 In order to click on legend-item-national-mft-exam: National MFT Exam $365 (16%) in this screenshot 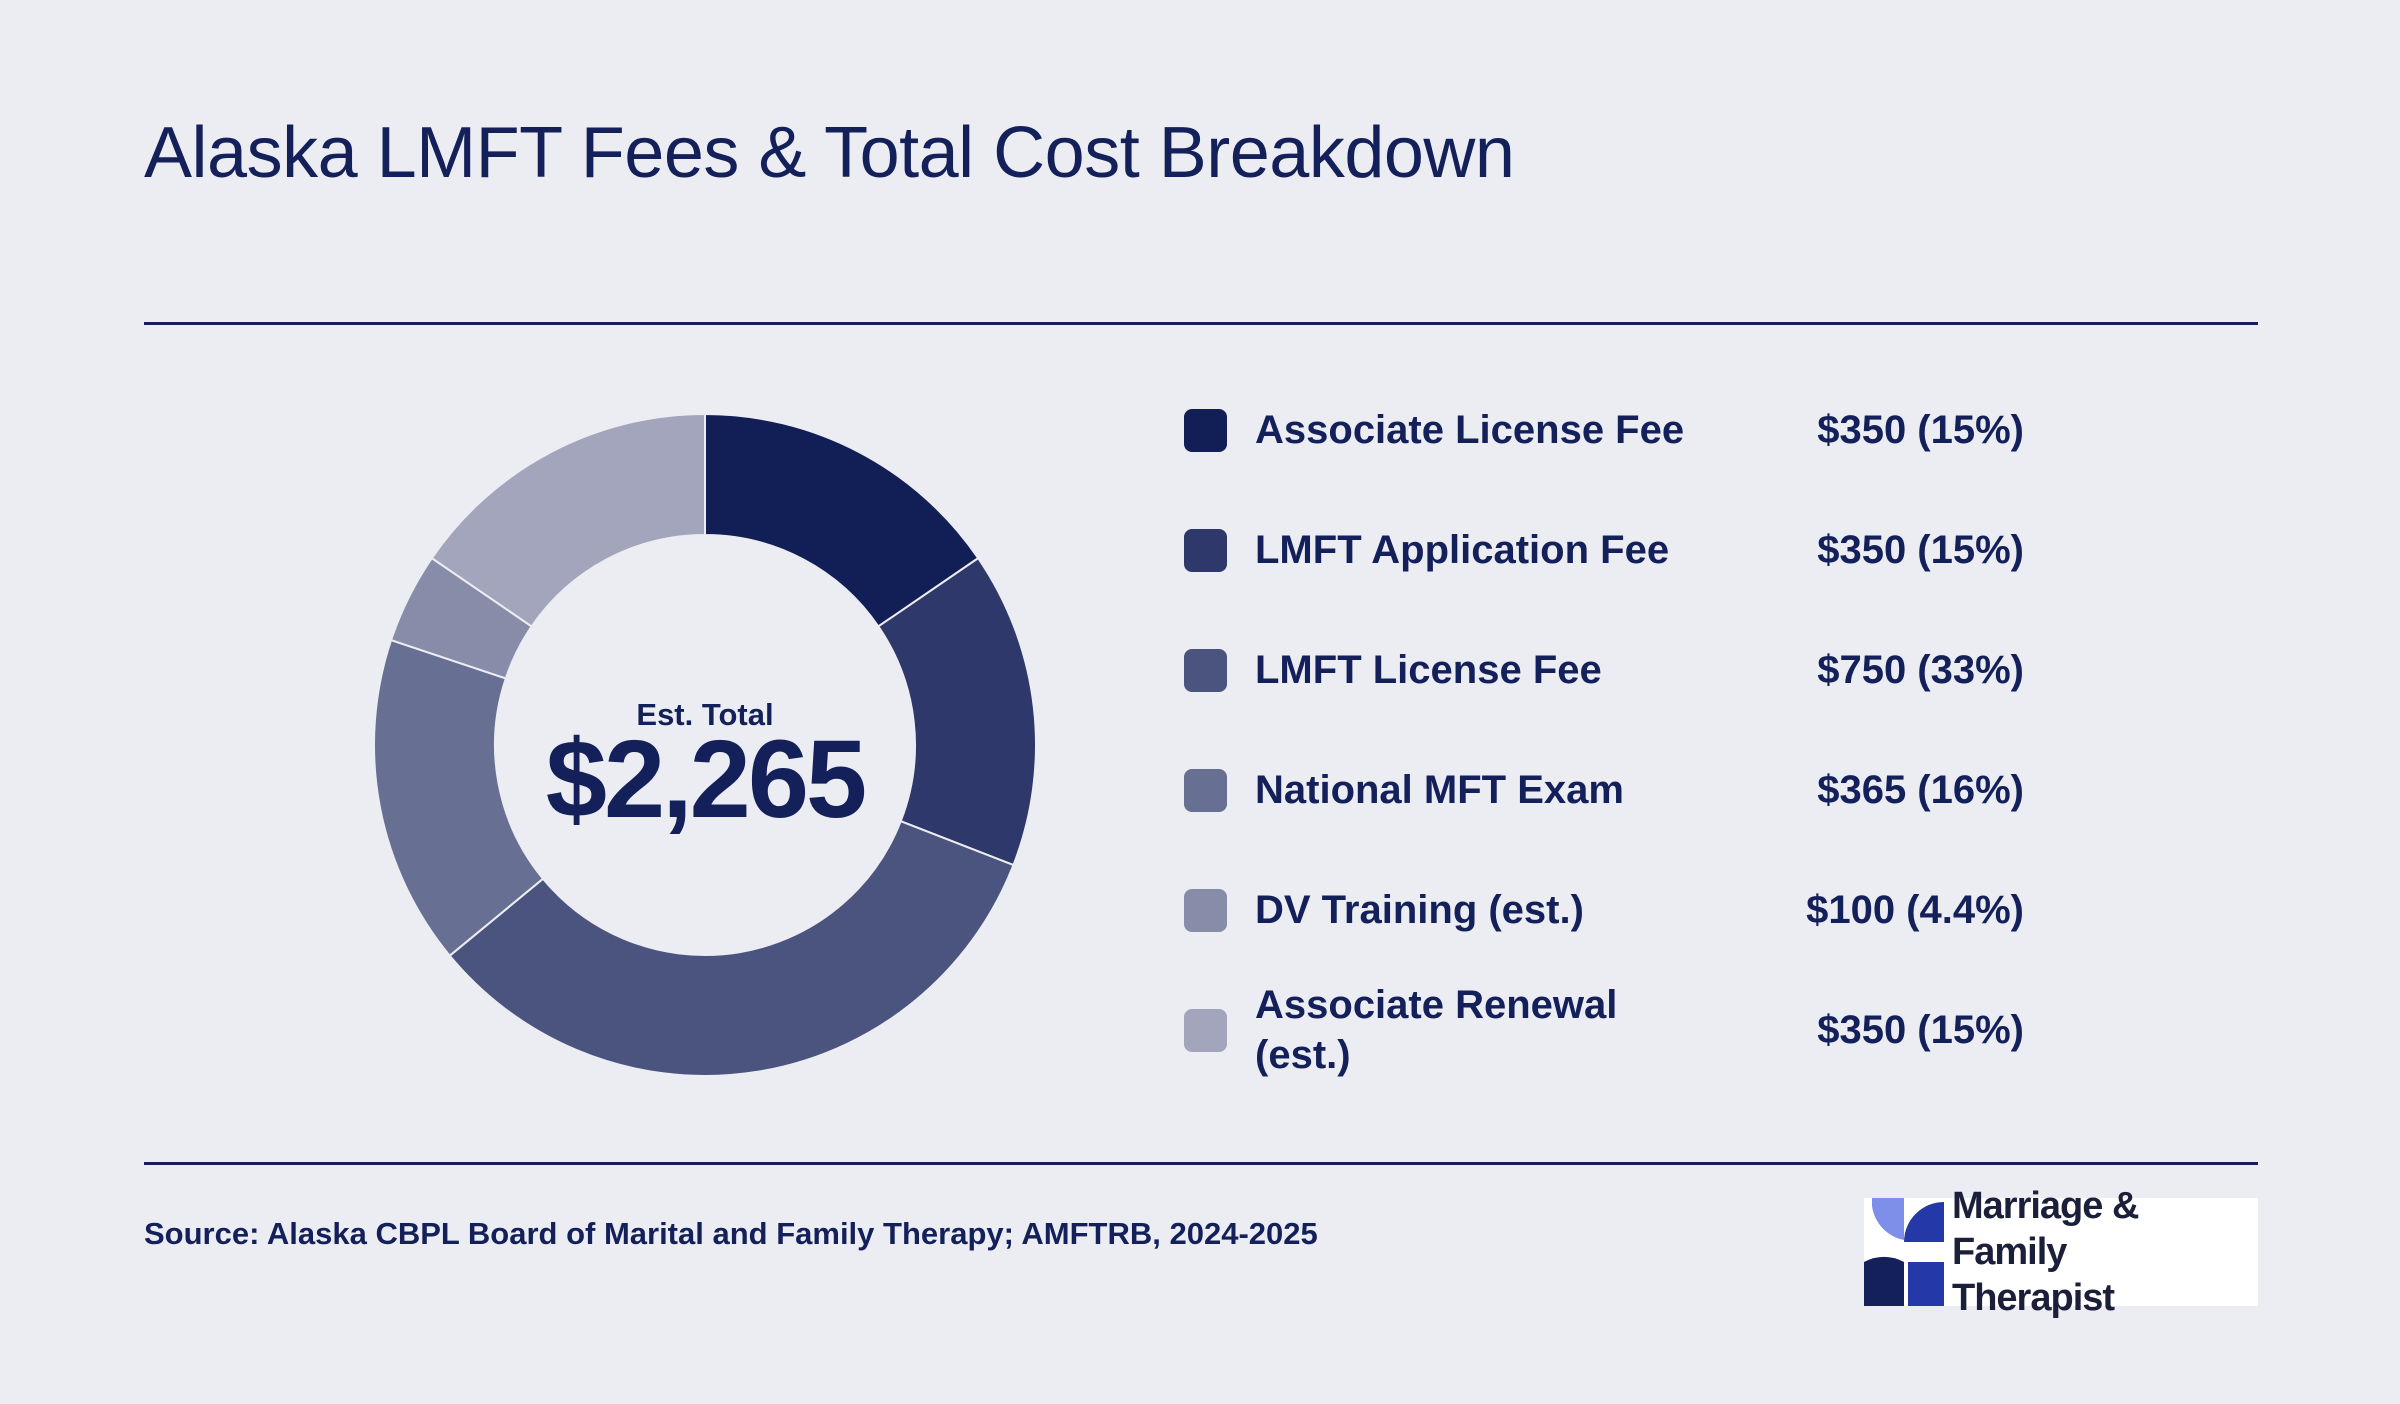, I will do `click(1614, 790)`.